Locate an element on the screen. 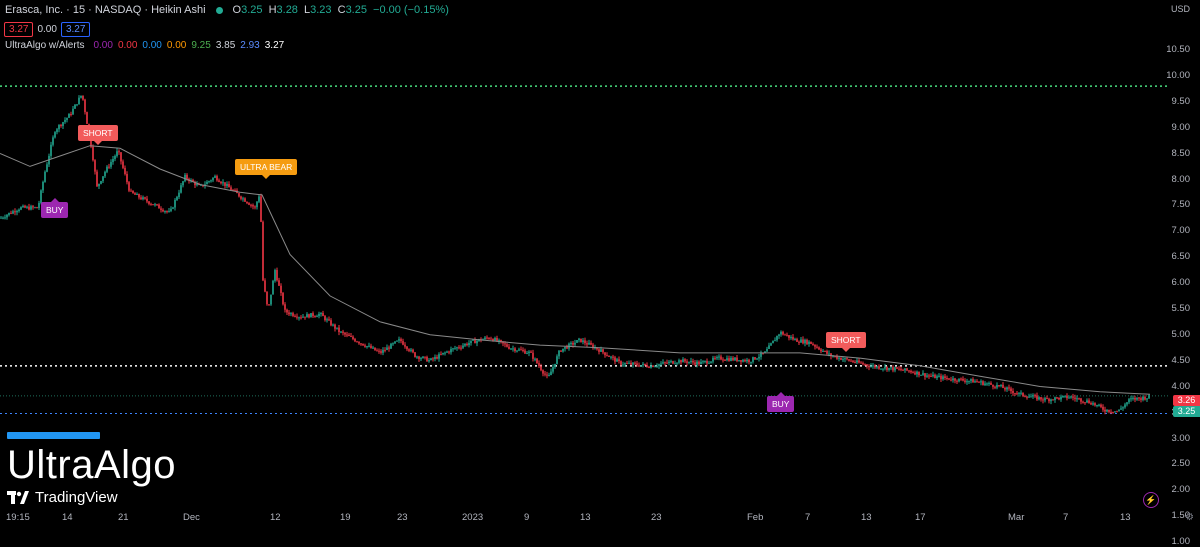 Image resolution: width=1200 pixels, height=547 pixels. price-tick: 7.00 is located at coordinates (1181, 231).